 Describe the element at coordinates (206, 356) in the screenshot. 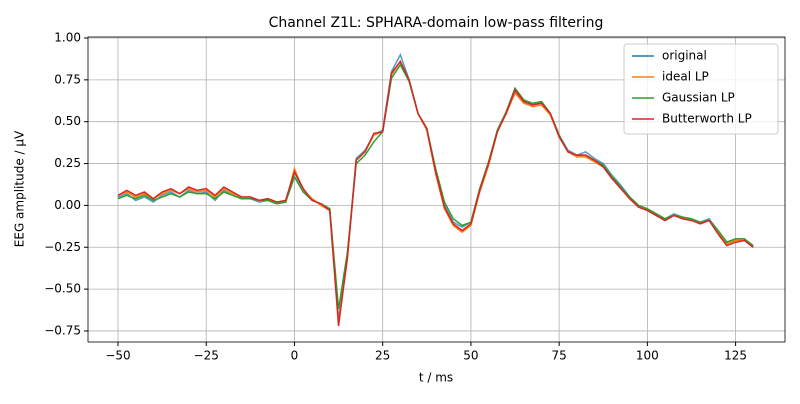

I see `x-tick-label: −25` at that location.